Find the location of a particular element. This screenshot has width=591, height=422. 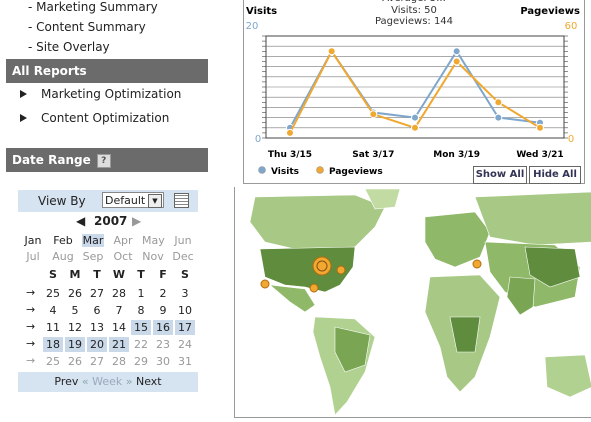

calendar-day: 19 is located at coordinates (75, 344).